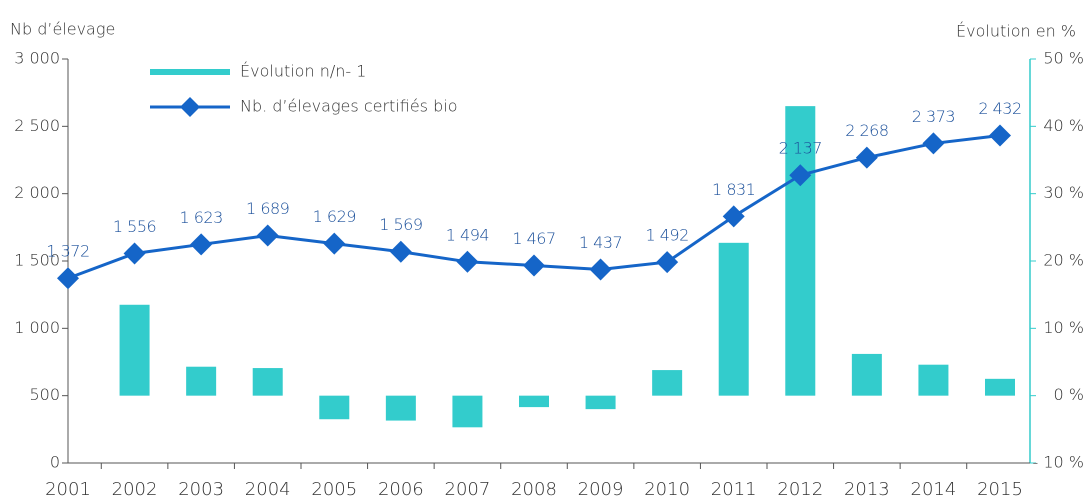  I want to click on y-tick-label: 2 000, so click(37, 192).